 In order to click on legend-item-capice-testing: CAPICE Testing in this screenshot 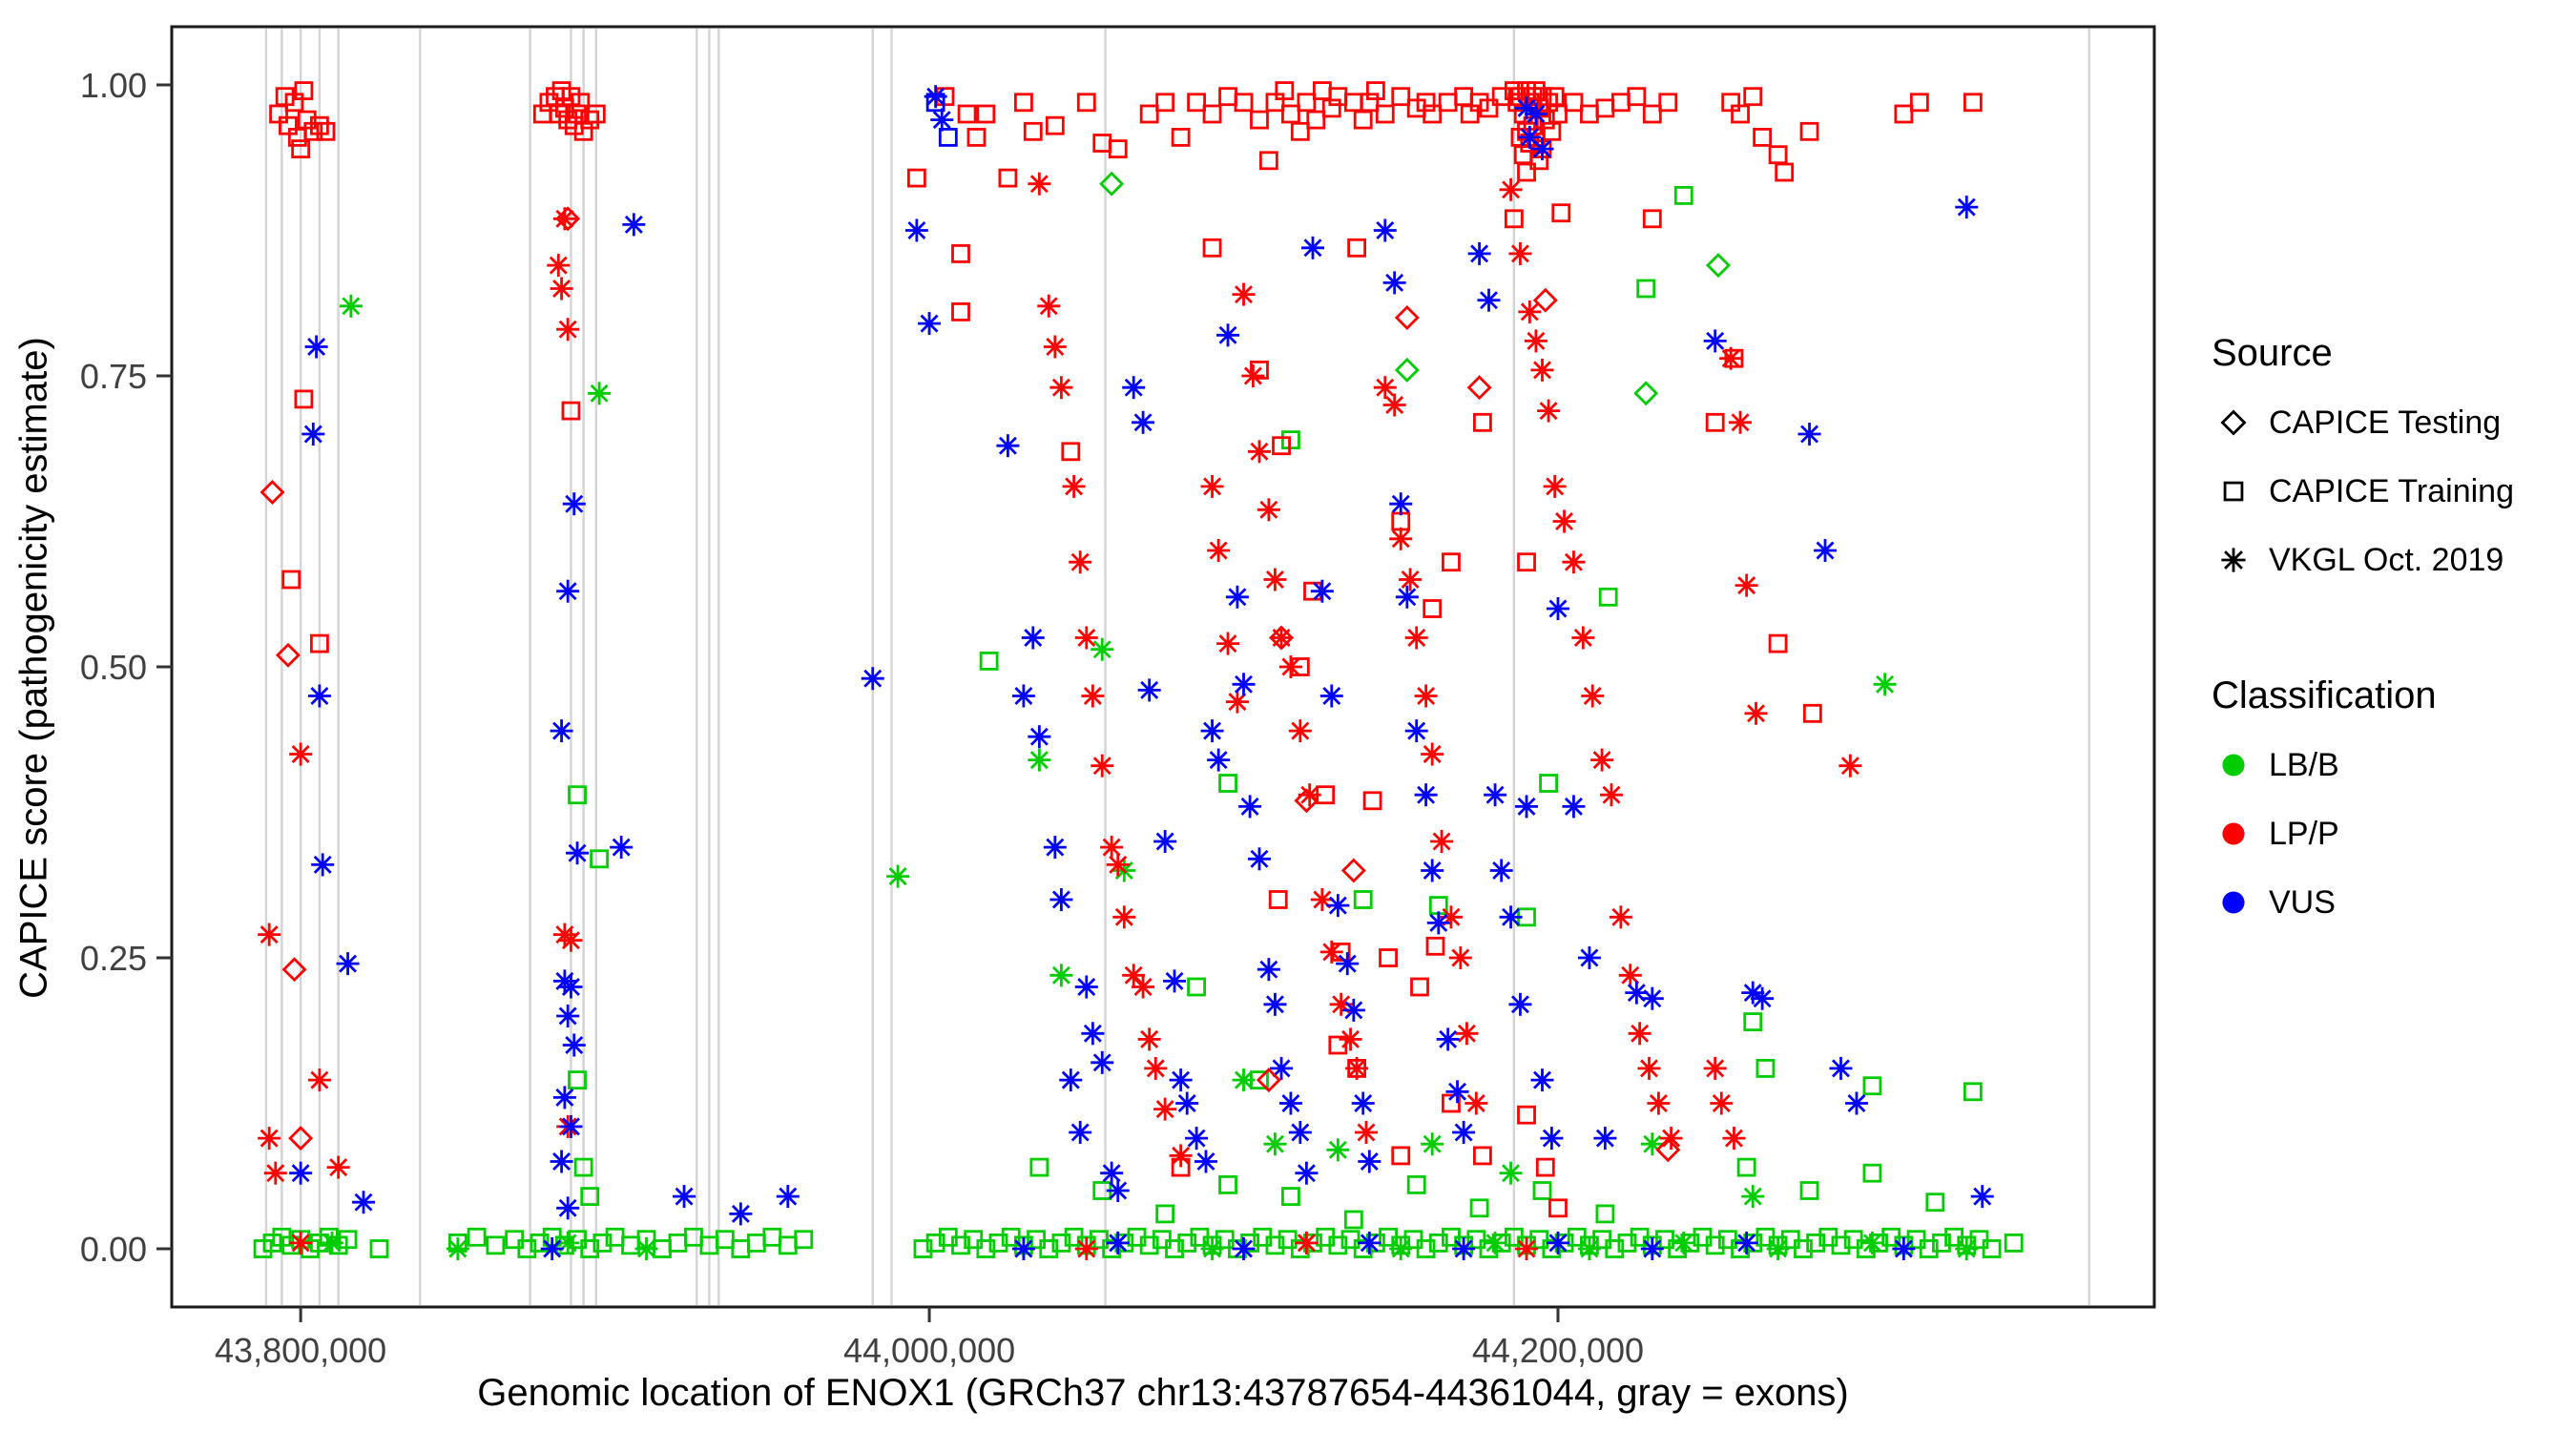, I will do `click(2389, 422)`.